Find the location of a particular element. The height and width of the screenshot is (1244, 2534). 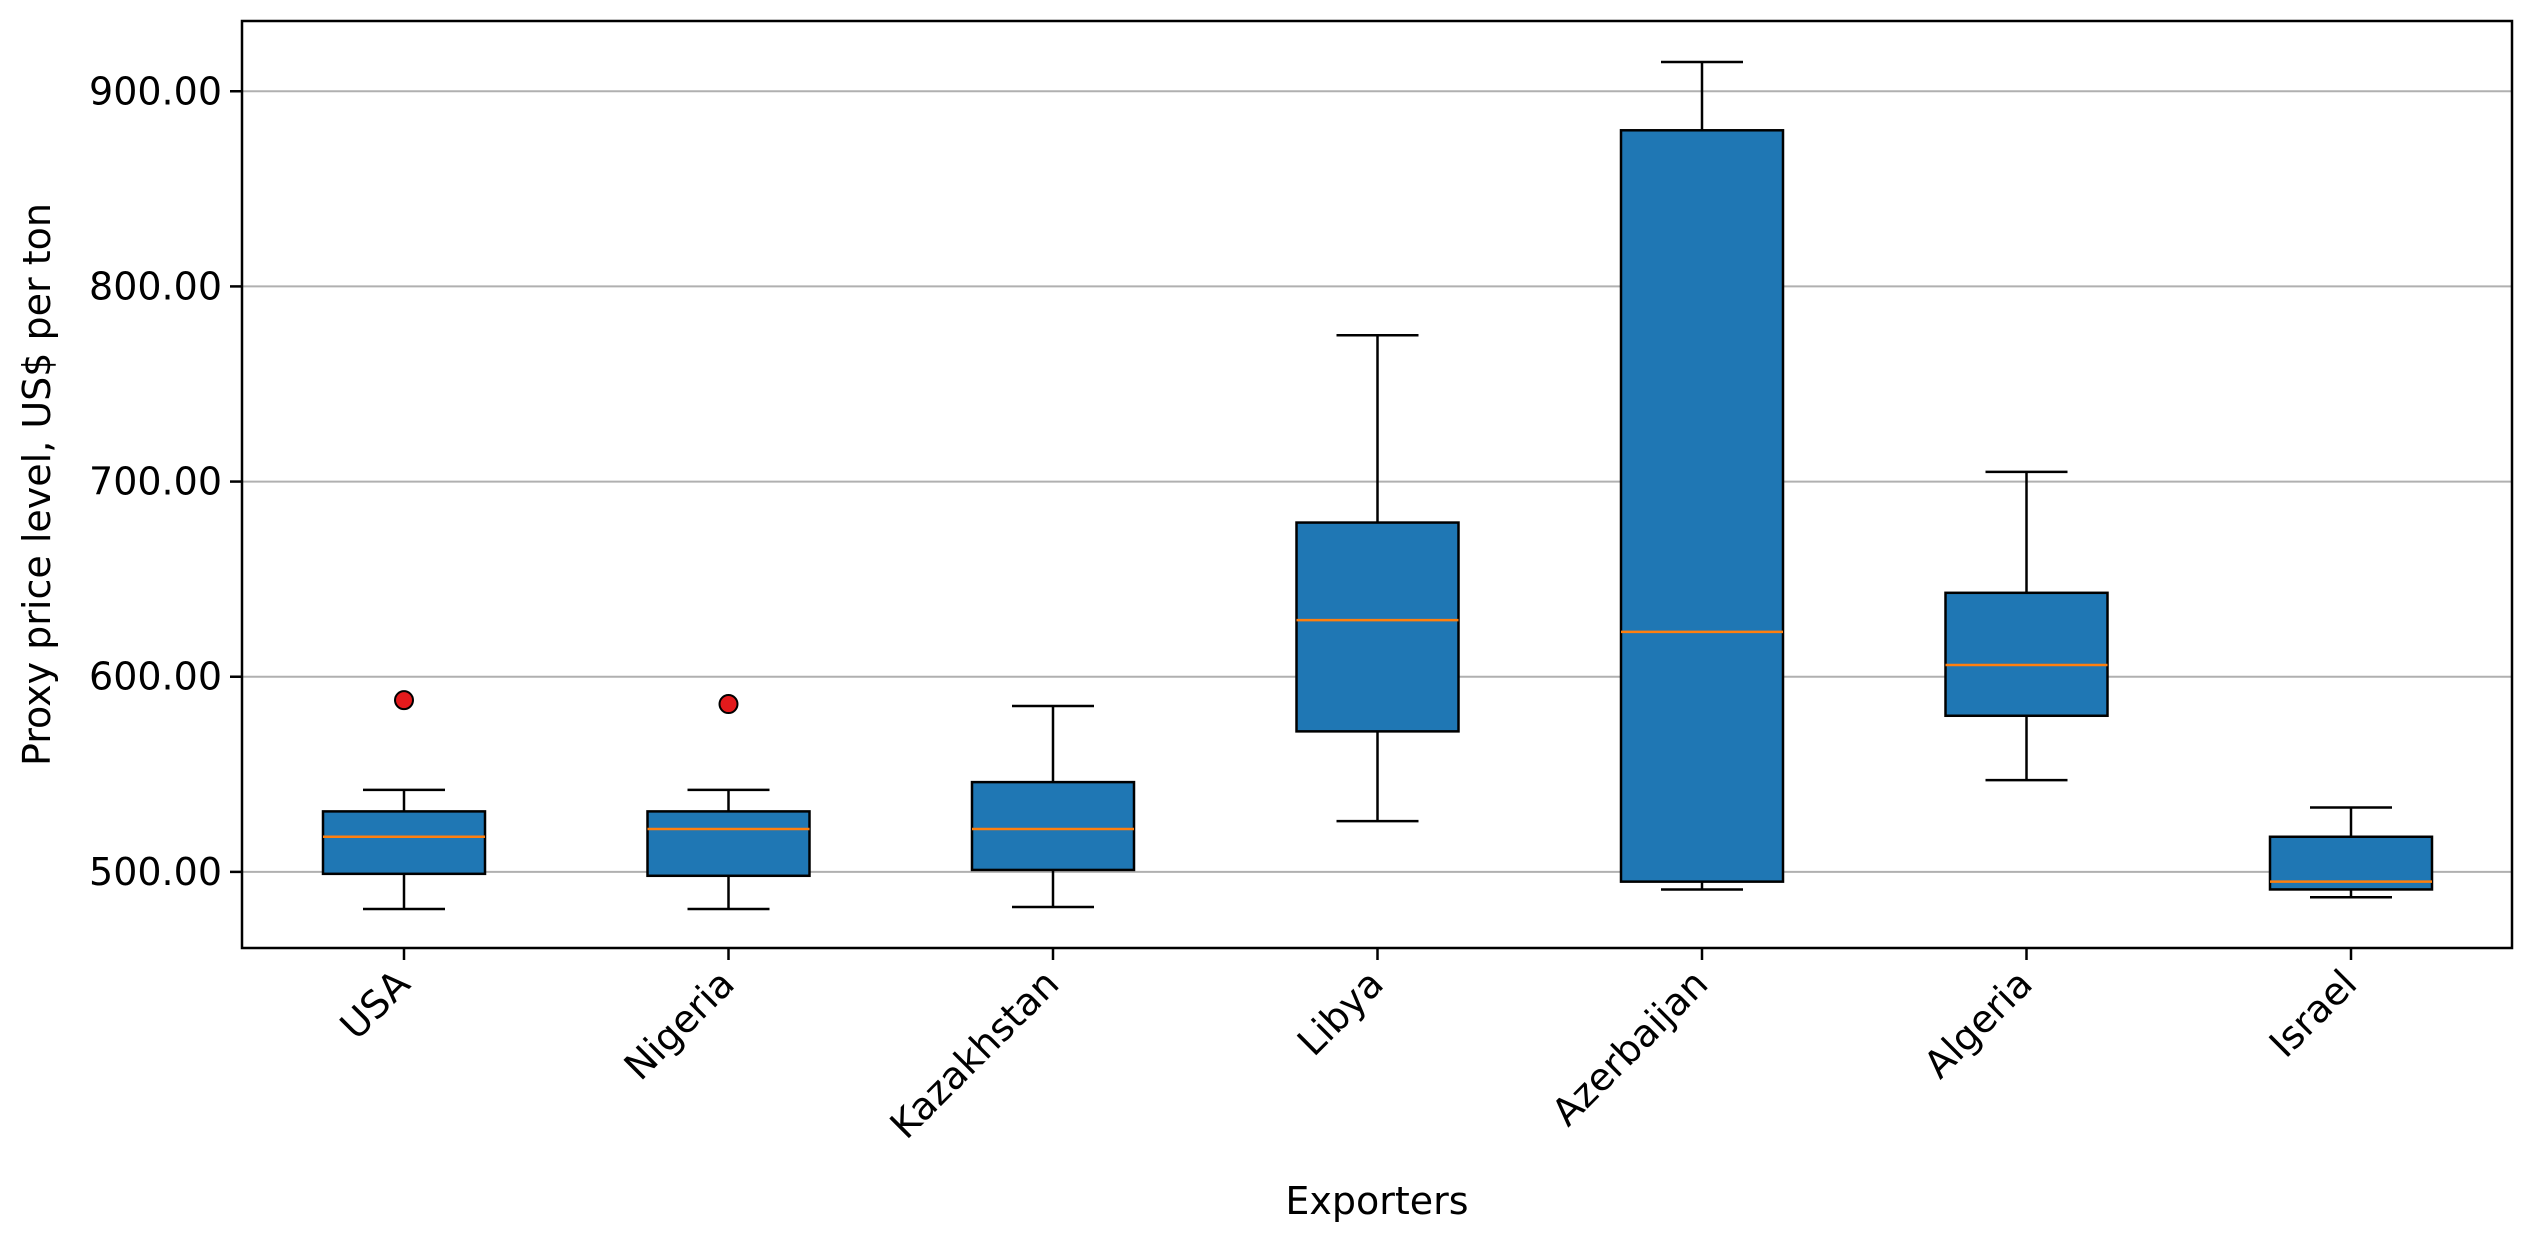

box-kazakhstan is located at coordinates (1053, 806).